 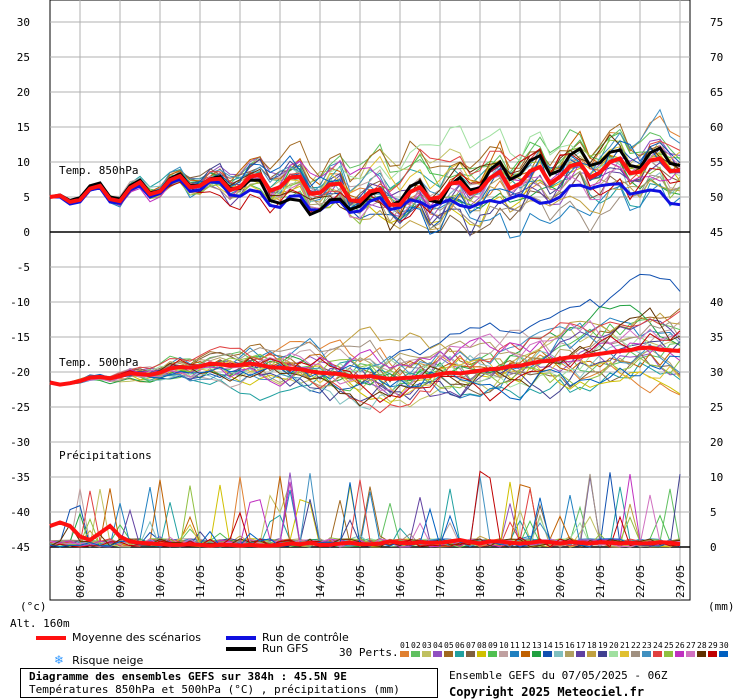 What do you see at coordinates (716, 232) in the screenshot?
I see `right-tick-label: 45` at bounding box center [716, 232].